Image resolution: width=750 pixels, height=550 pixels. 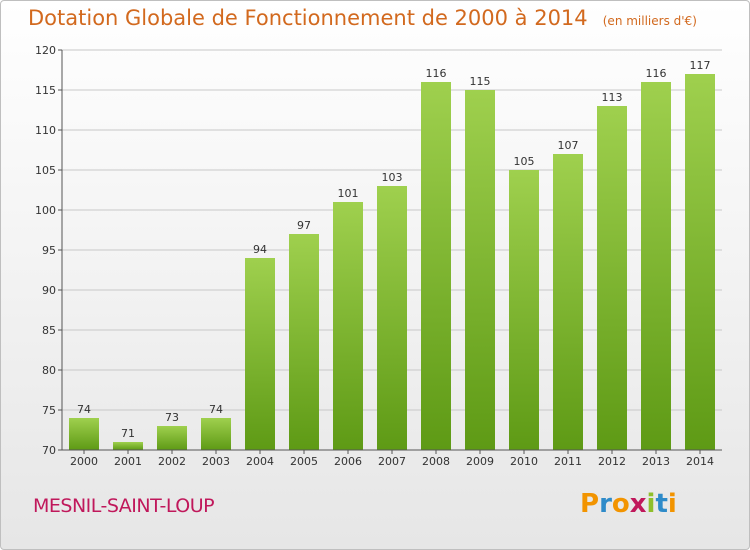 What do you see at coordinates (612, 278) in the screenshot?
I see `bar-2012` at bounding box center [612, 278].